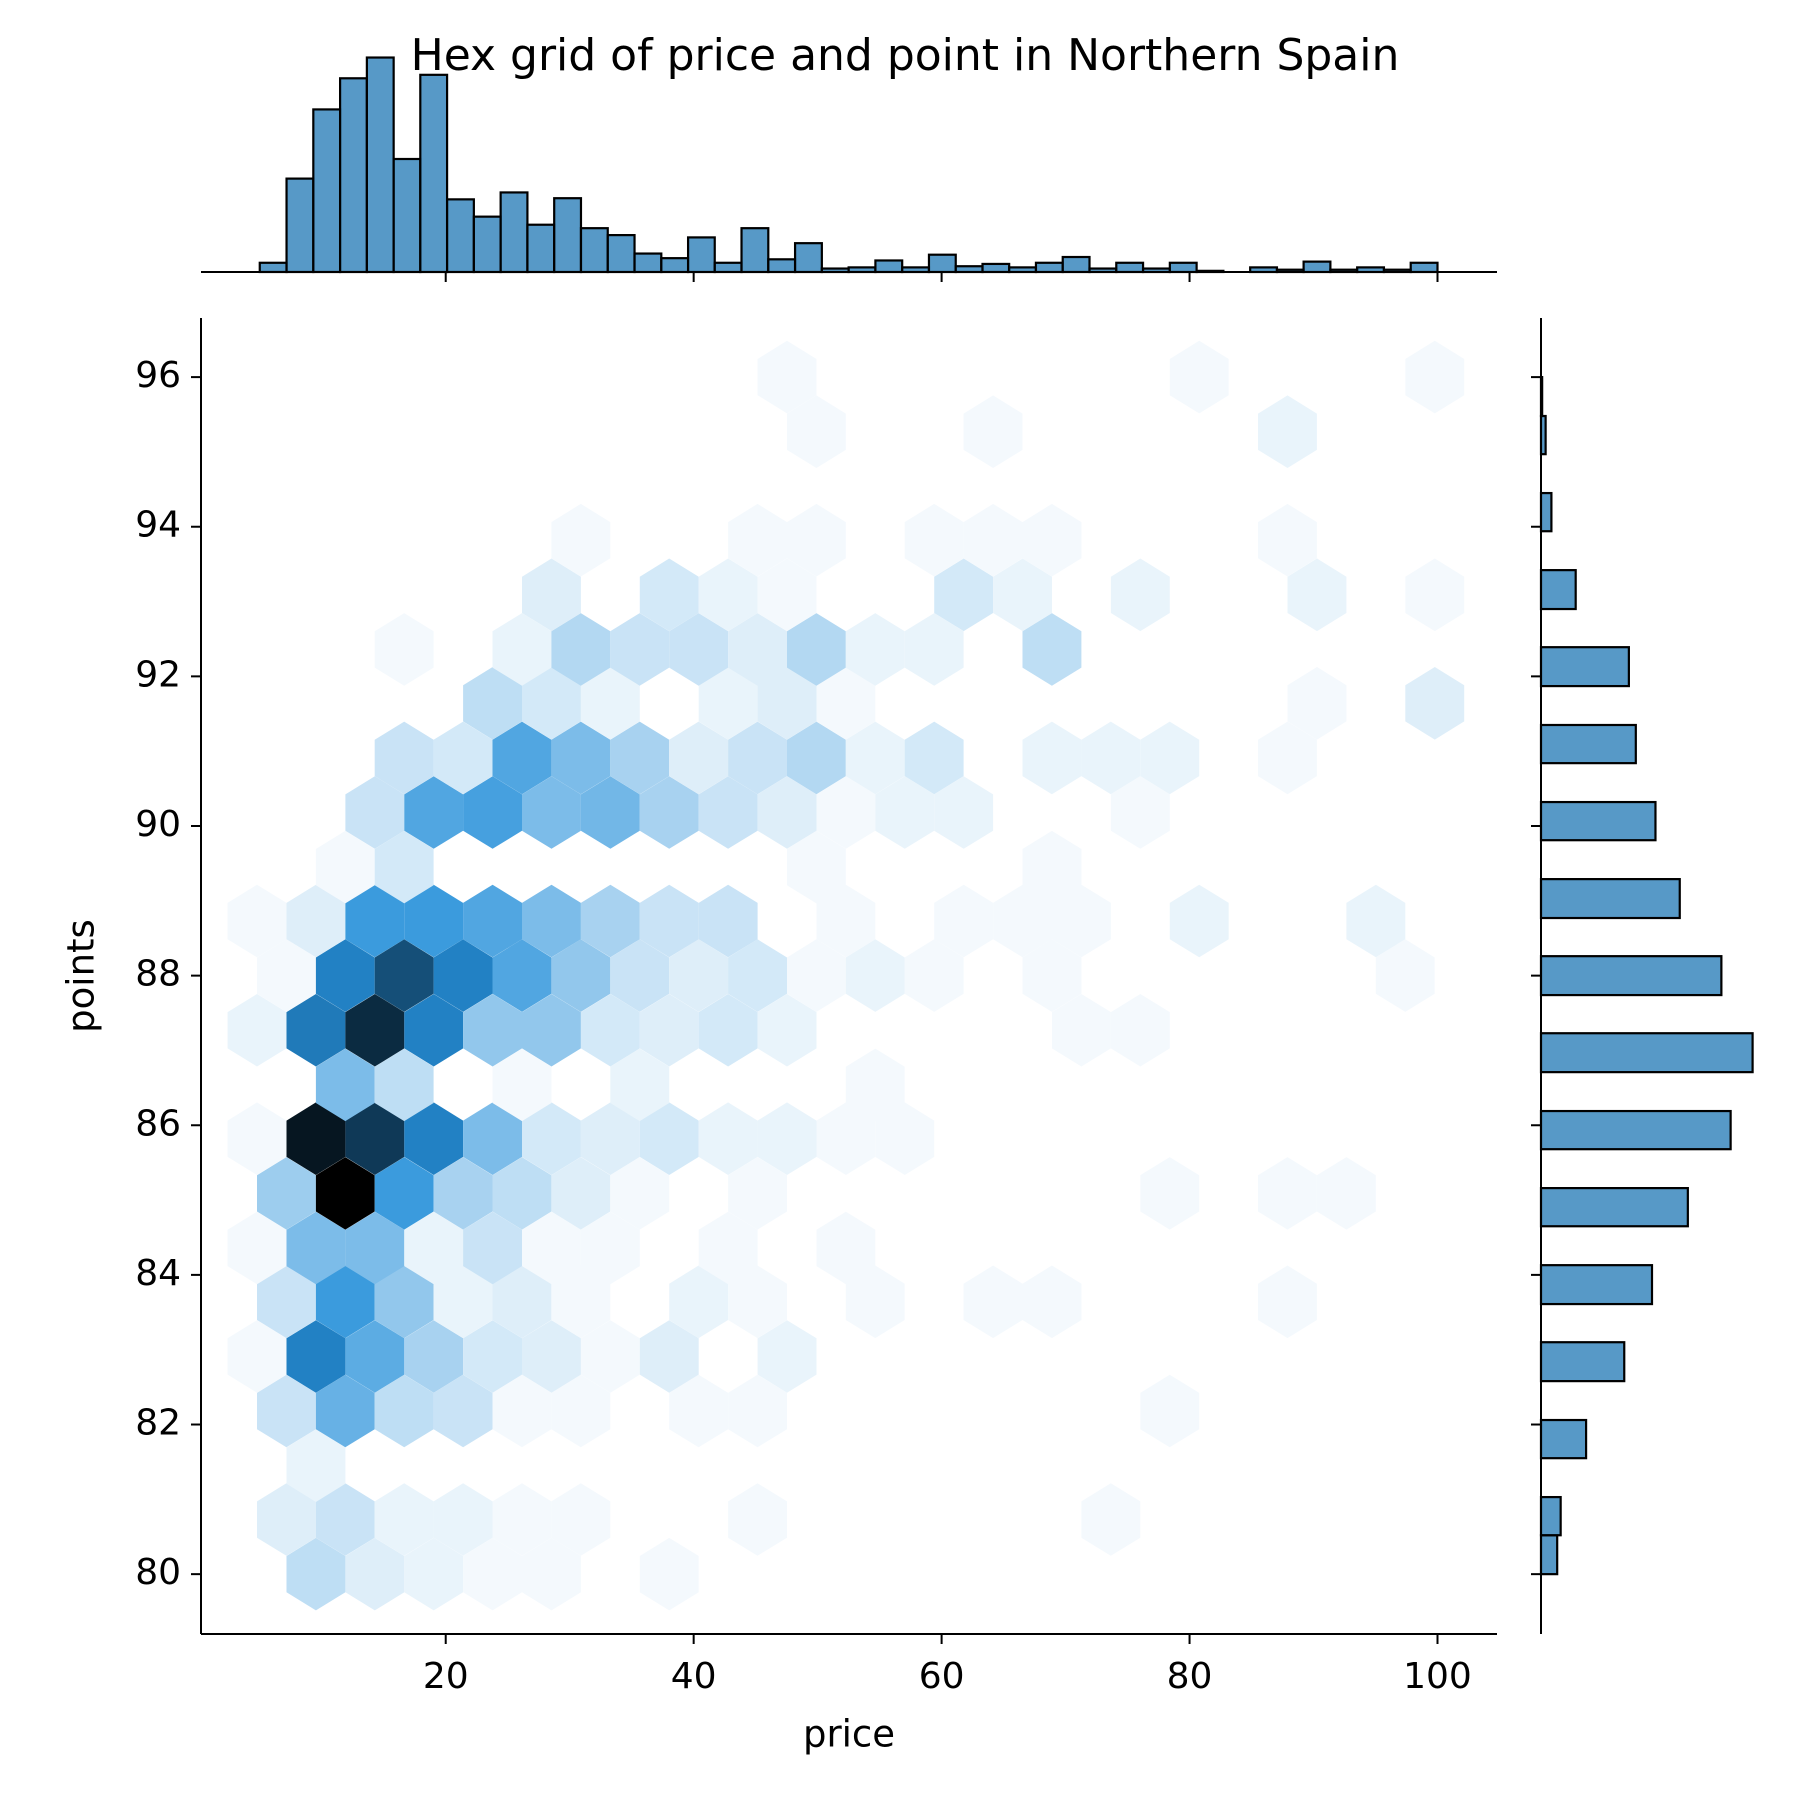  I want to click on x-axis-label: price, so click(849, 1734).